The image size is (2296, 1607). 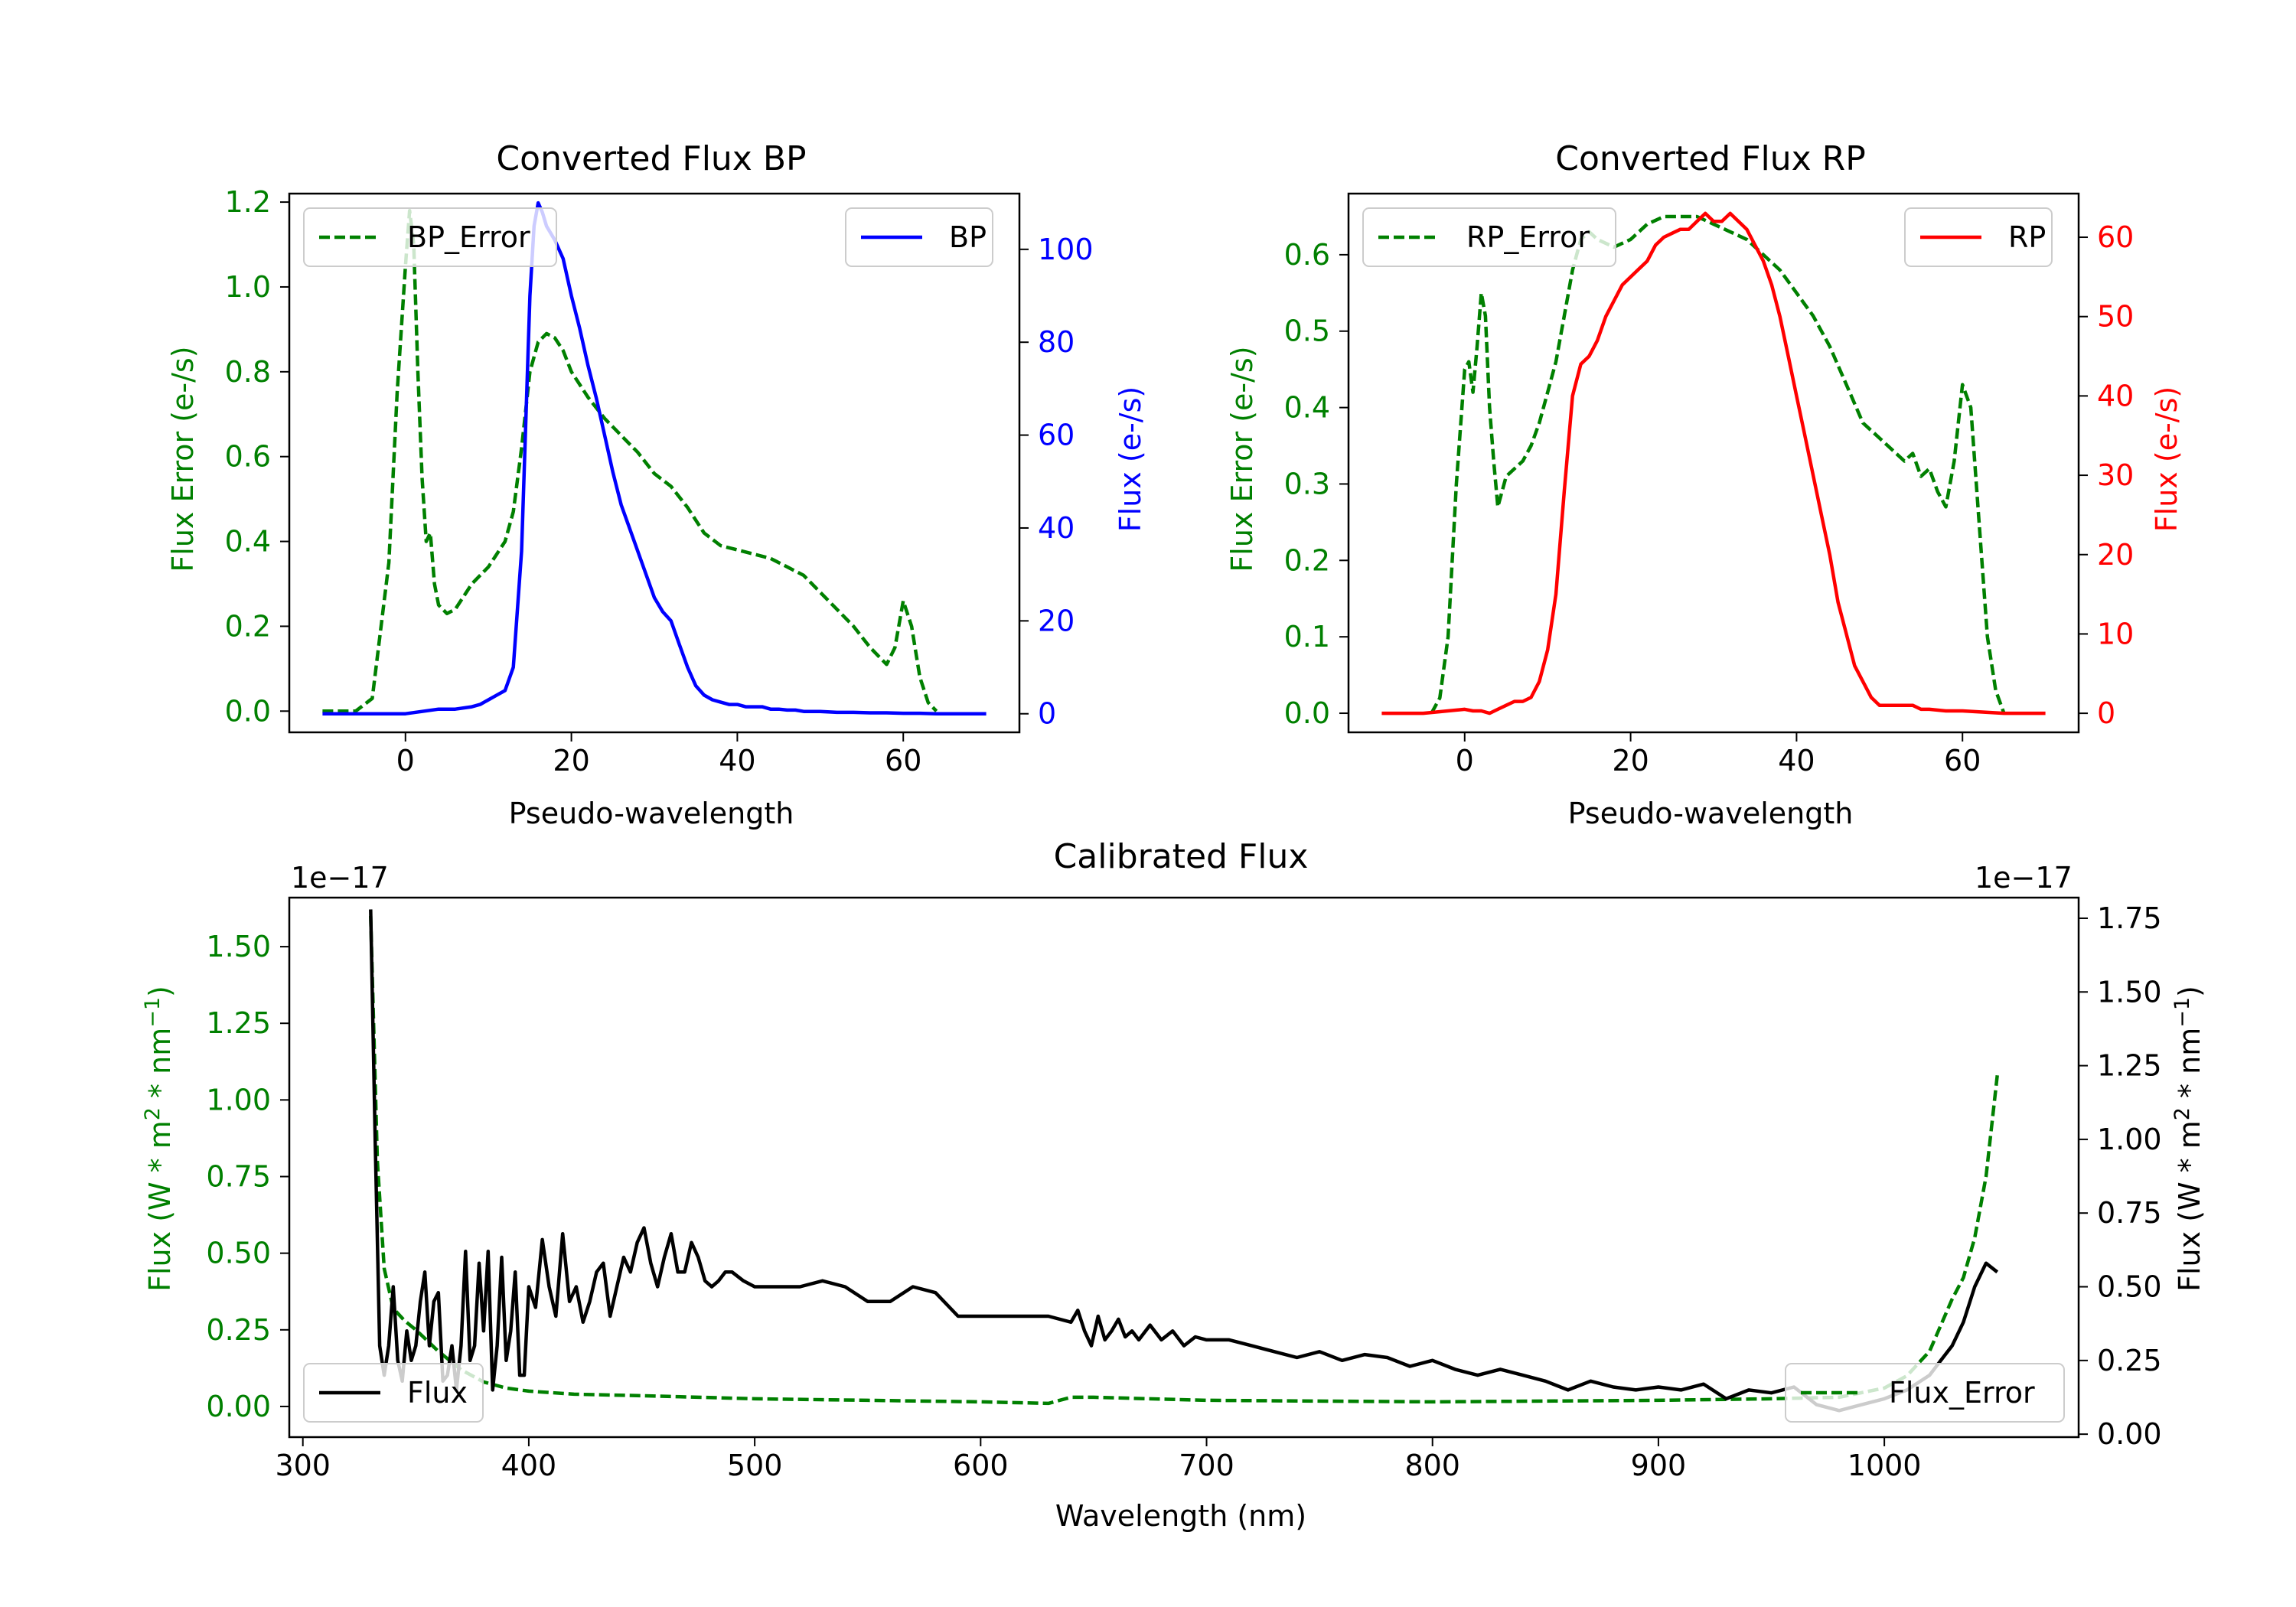 What do you see at coordinates (2129, 1213) in the screenshot?
I see `cal-ytick-right-label: 0.75` at bounding box center [2129, 1213].